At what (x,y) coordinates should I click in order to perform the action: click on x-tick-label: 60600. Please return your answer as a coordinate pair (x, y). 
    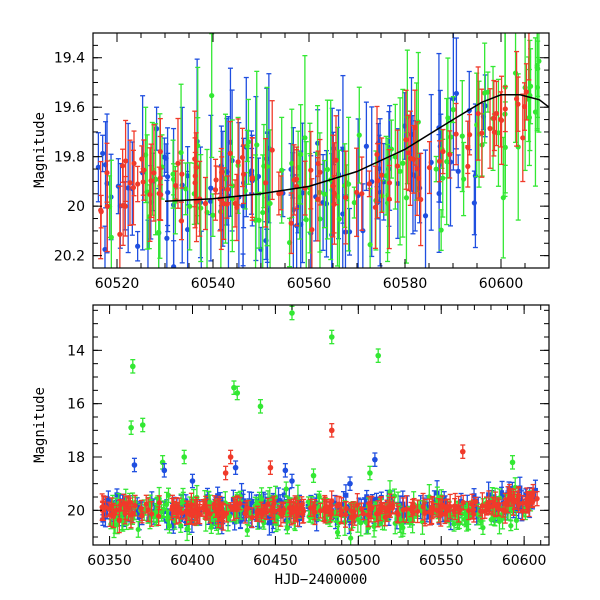
    Looking at the image, I should click on (524, 561).